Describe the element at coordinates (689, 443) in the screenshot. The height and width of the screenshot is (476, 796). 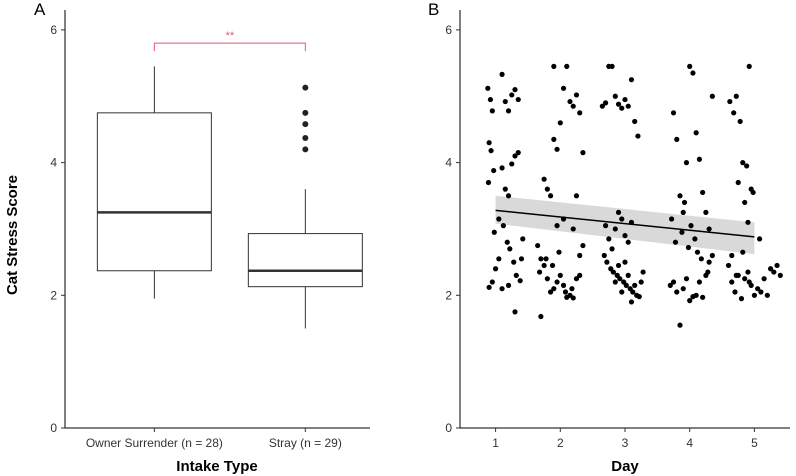
I see `x-tick-label: 4` at that location.